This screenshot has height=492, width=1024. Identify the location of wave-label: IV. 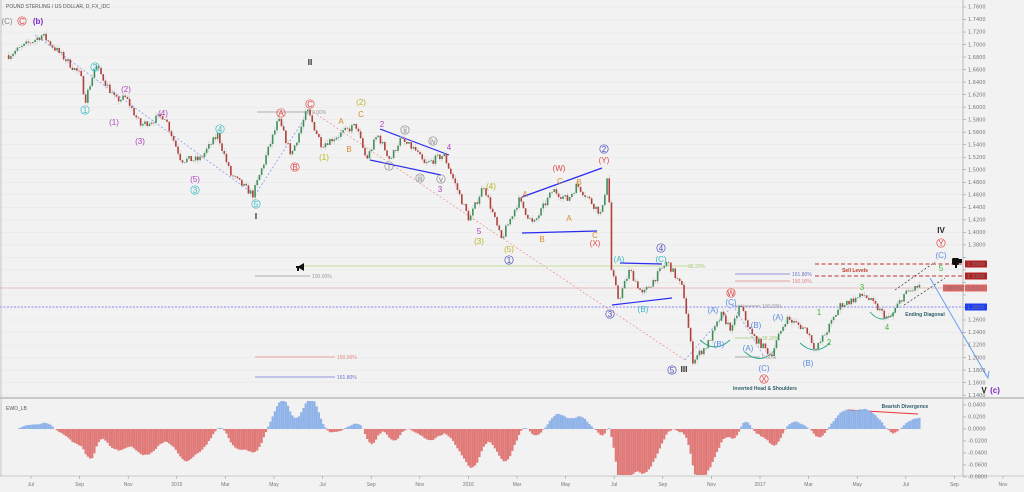
(941, 230).